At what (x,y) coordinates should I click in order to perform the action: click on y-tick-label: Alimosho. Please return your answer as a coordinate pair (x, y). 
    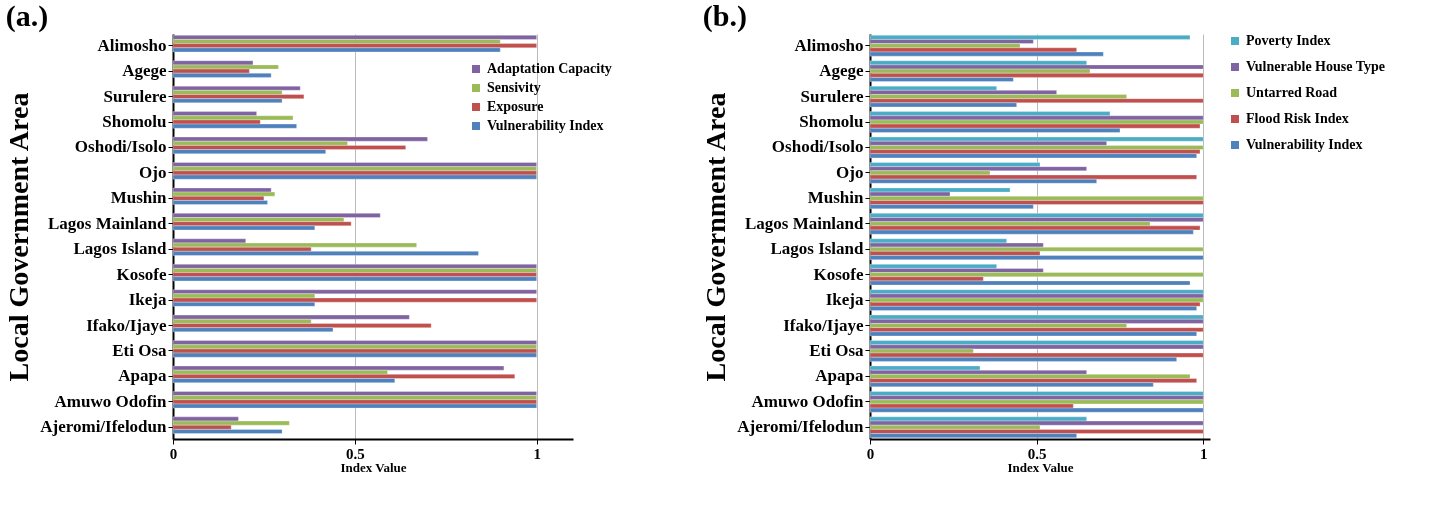
    Looking at the image, I should click on (132, 45).